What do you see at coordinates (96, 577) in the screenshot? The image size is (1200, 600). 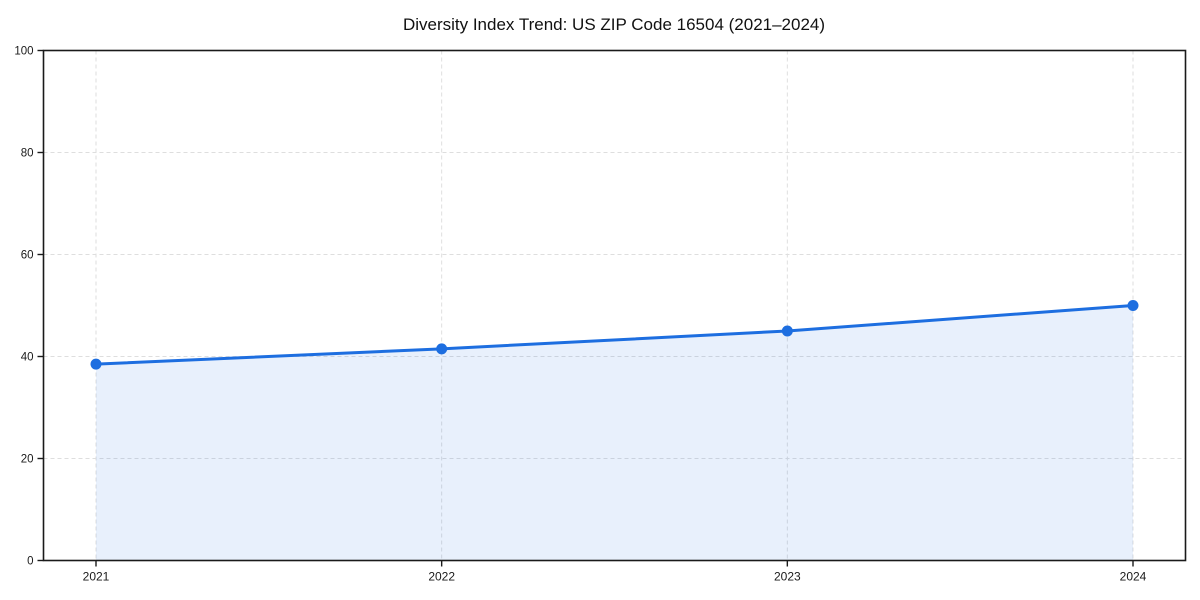 I see `x-tick-label: 2021` at bounding box center [96, 577].